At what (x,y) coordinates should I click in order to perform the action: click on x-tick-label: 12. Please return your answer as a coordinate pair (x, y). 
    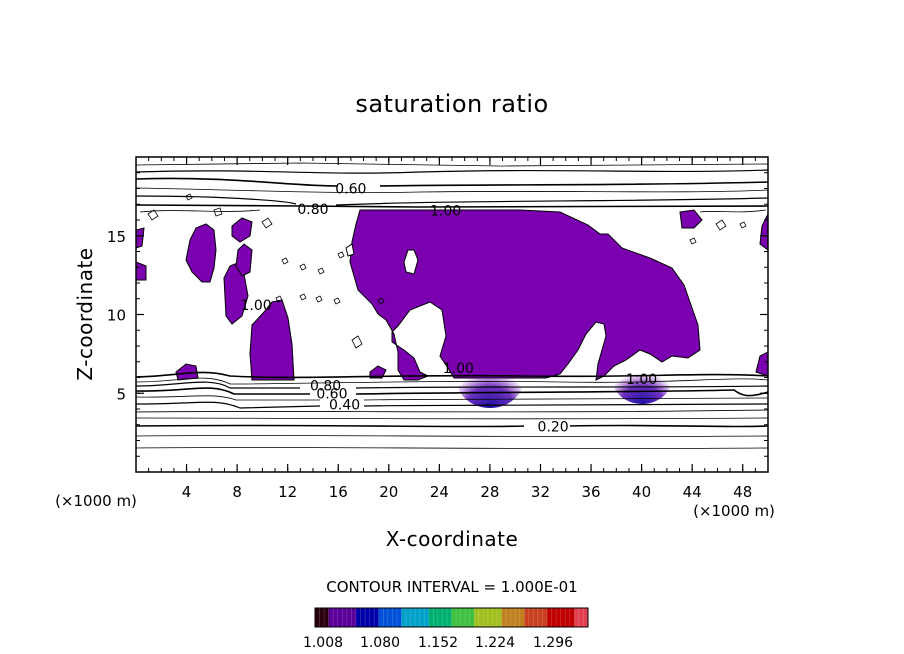
    Looking at the image, I should click on (287, 492).